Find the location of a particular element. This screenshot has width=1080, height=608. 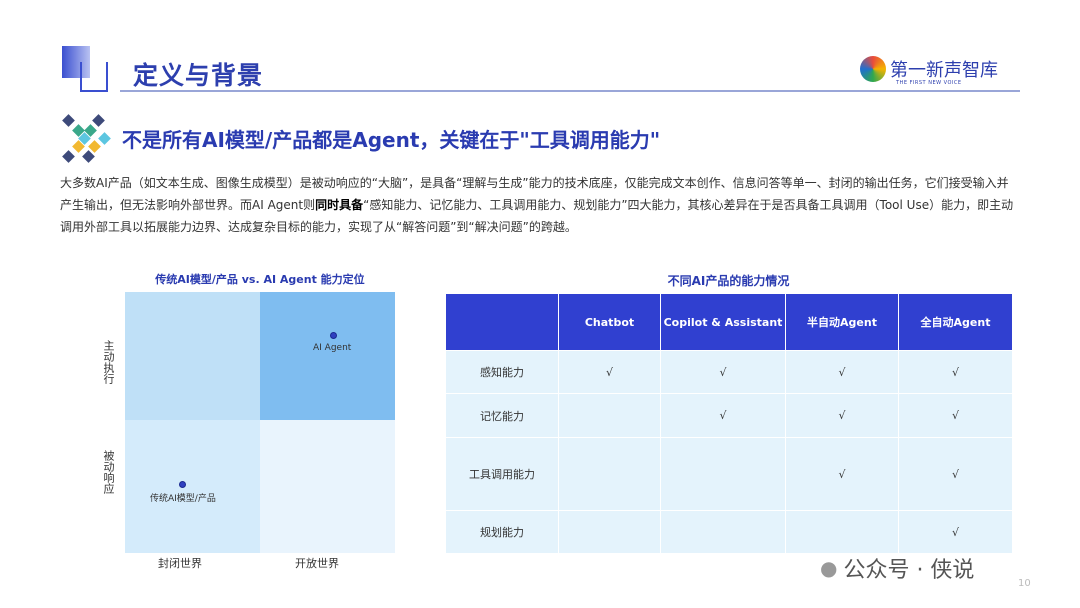

wechat-icon: ● is located at coordinates (829, 568).